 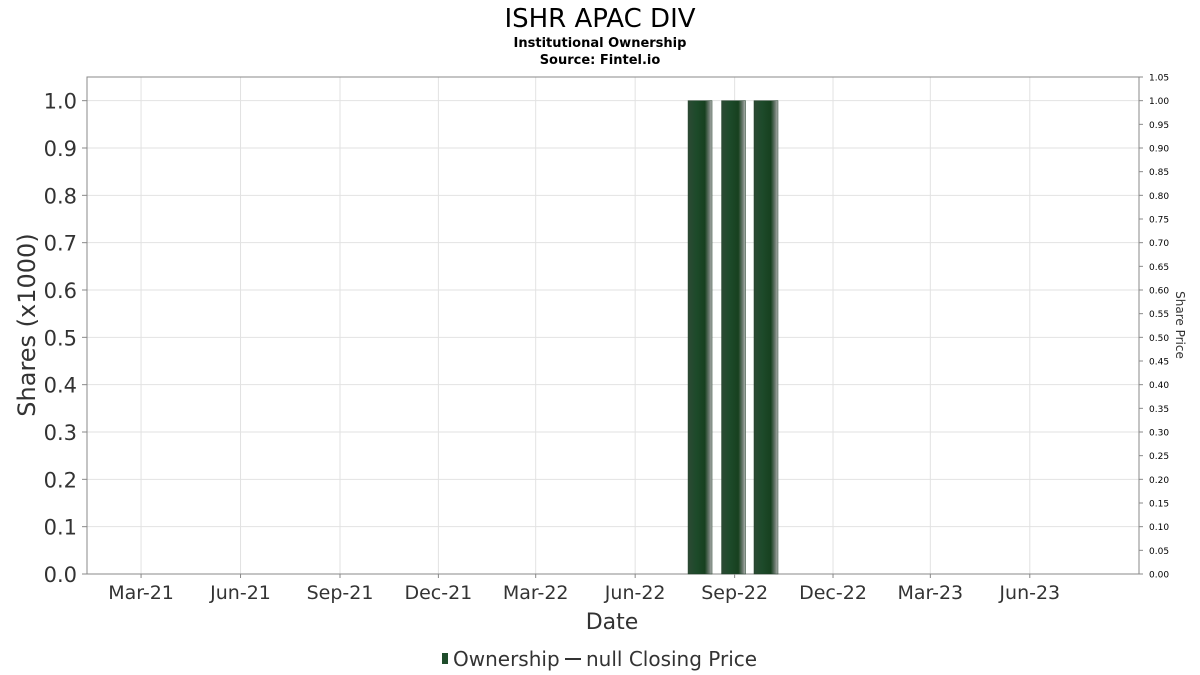 I want to click on x-tick-label: Jun-21, so click(x=240, y=593).